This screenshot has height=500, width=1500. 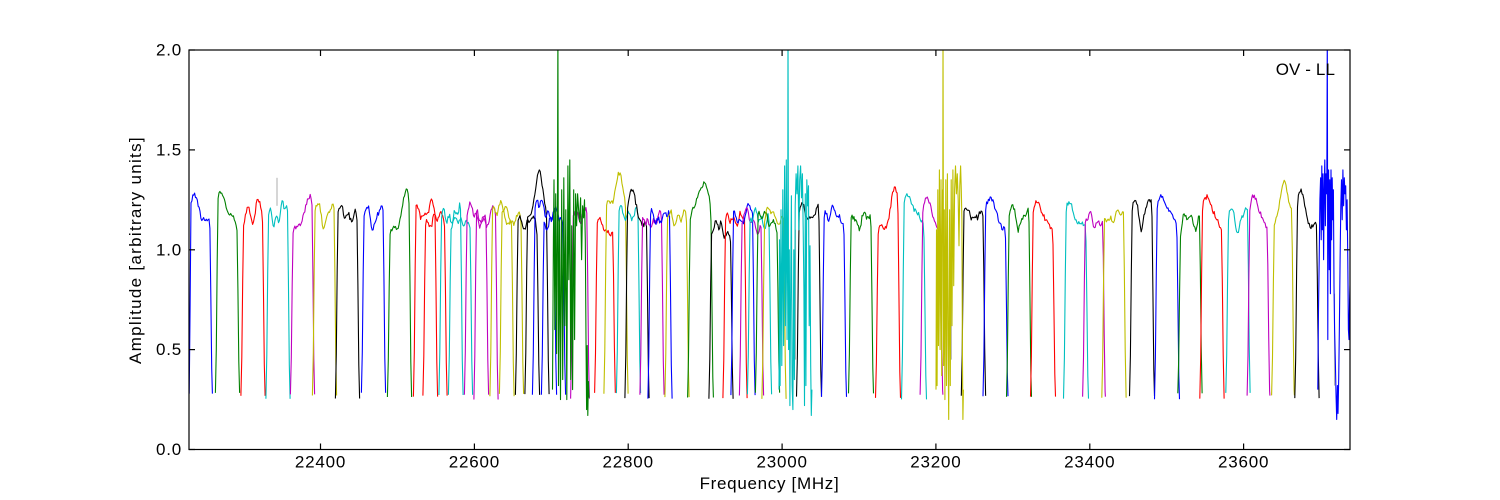 I want to click on svg-text: 0.0, so click(x=169, y=449).